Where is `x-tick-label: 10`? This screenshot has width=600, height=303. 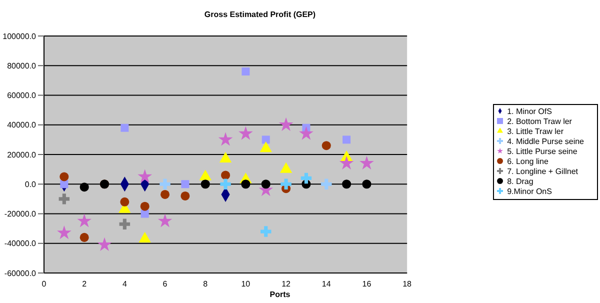
x-tick-label: 10 is located at coordinates (246, 284).